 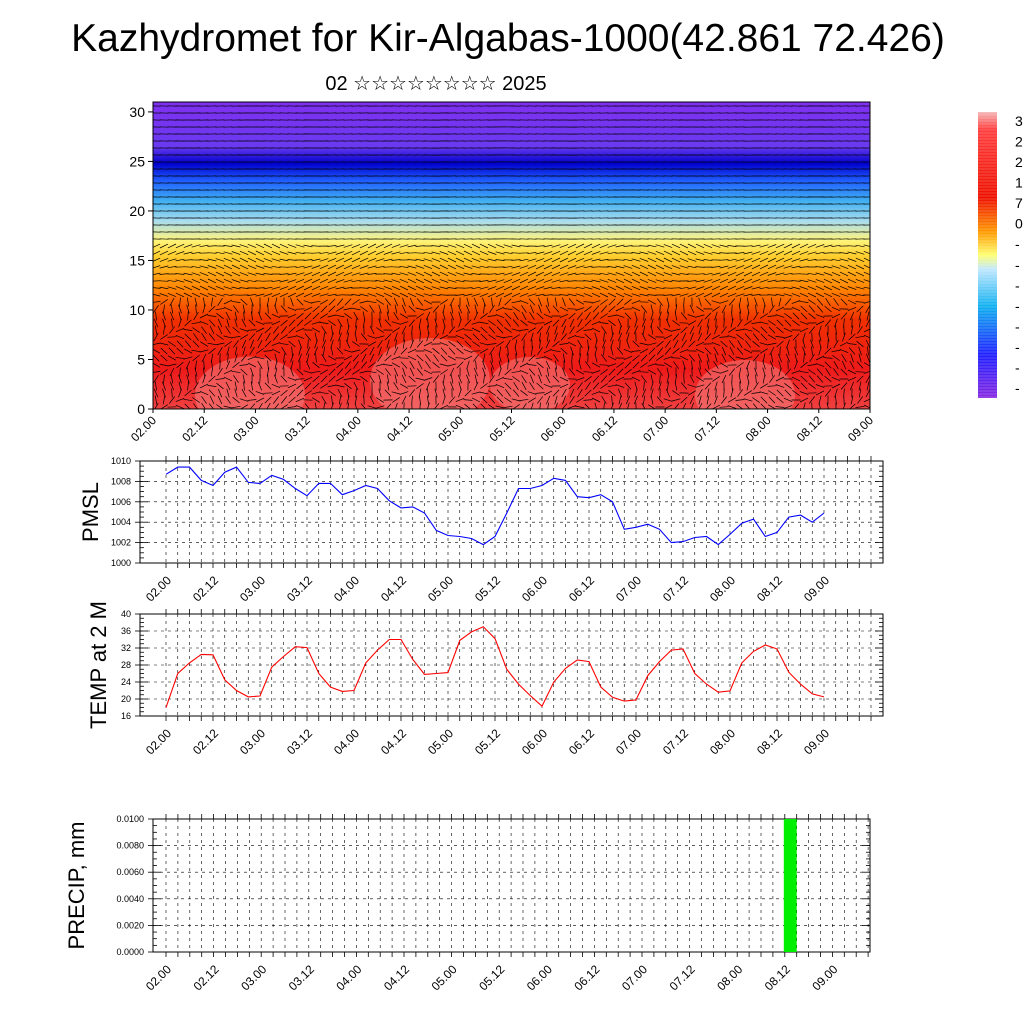 I want to click on panel-y-axis: 1000 1002 1004 1006 1008 1010, so click(x=121, y=512).